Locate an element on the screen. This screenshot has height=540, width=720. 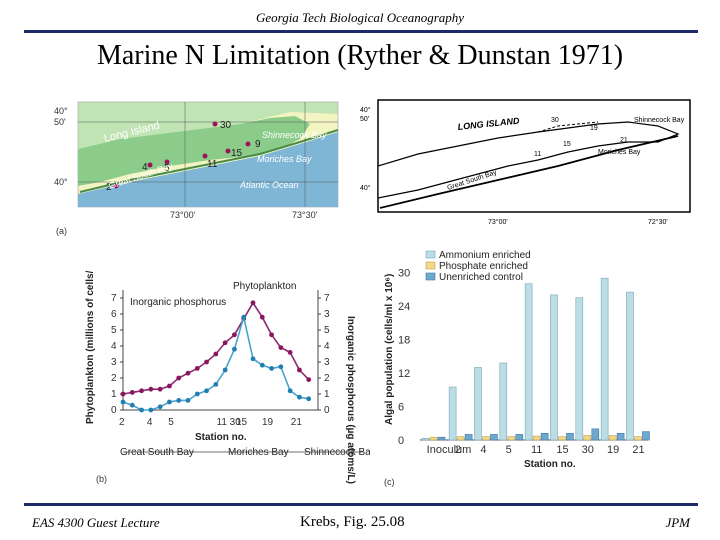
map-bw-lat-top: 40° is located at coordinates (365, 110).